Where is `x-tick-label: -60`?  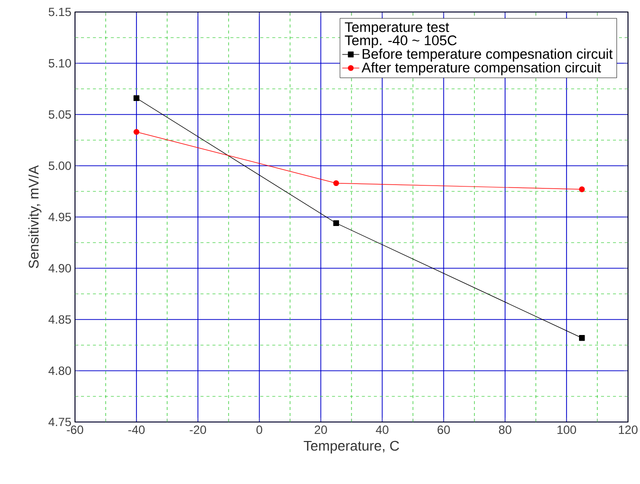 x-tick-label: -60 is located at coordinates (75, 430).